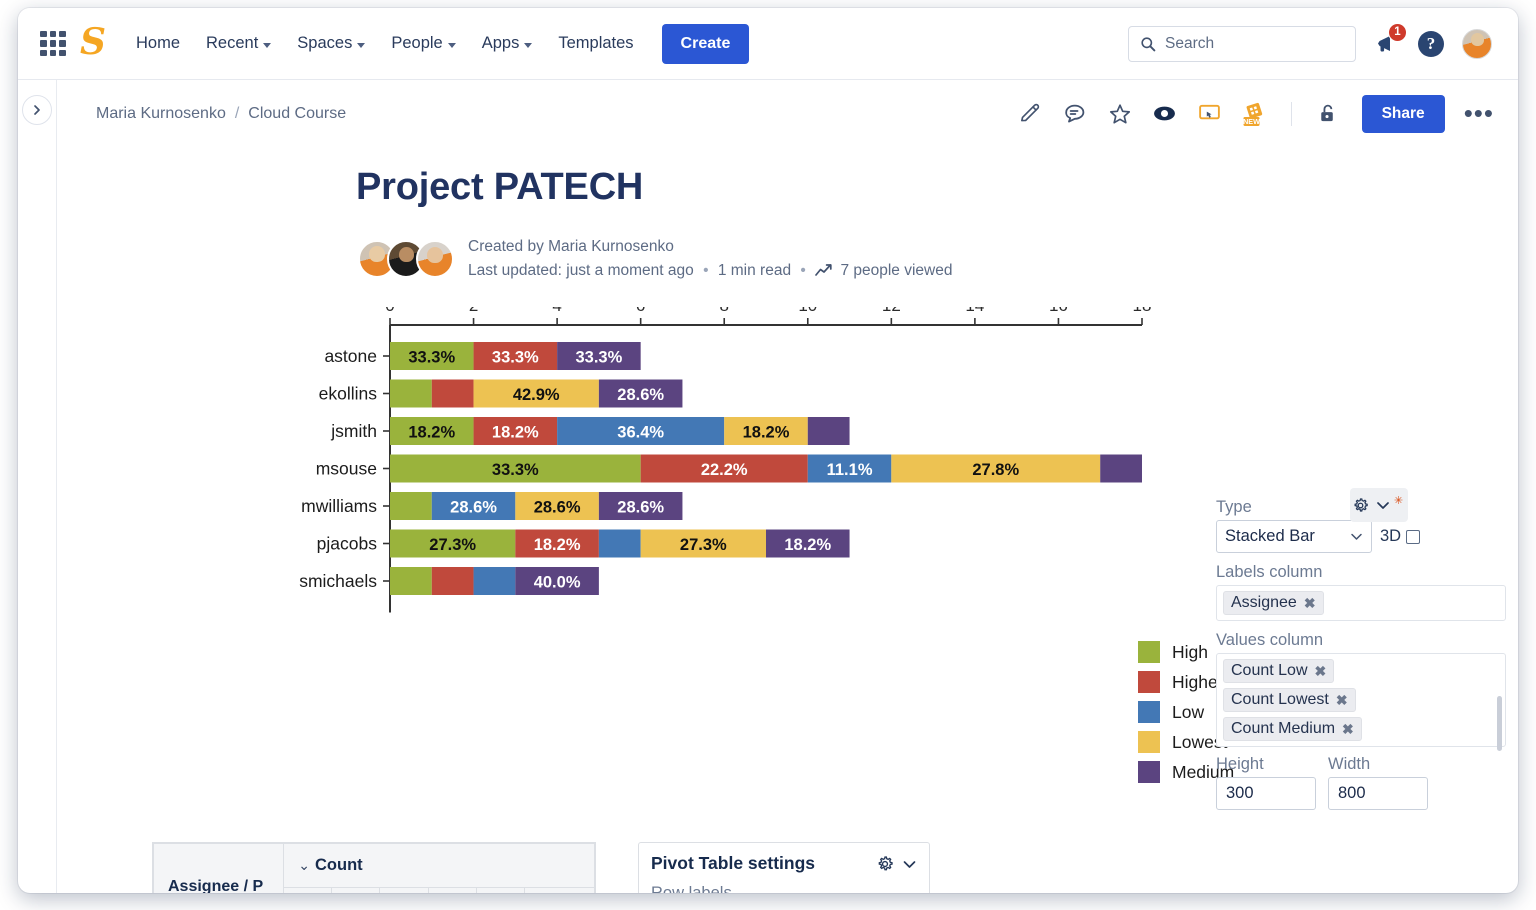 This screenshot has height=910, width=1536. Describe the element at coordinates (1378, 793) in the screenshot. I see `width-input: 800` at that location.